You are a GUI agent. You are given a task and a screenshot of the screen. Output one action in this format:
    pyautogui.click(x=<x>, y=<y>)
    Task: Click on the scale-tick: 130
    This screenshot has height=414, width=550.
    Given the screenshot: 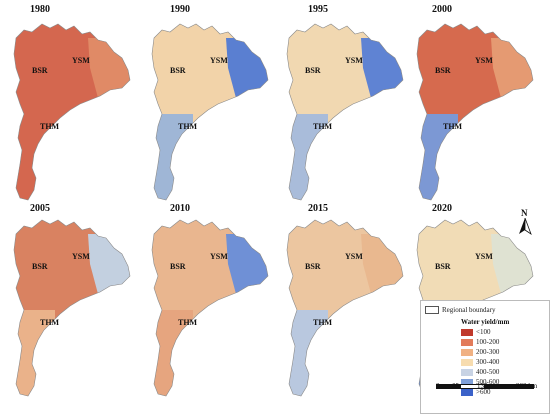 What is the action you would take?
    pyautogui.click(x=482, y=386)
    